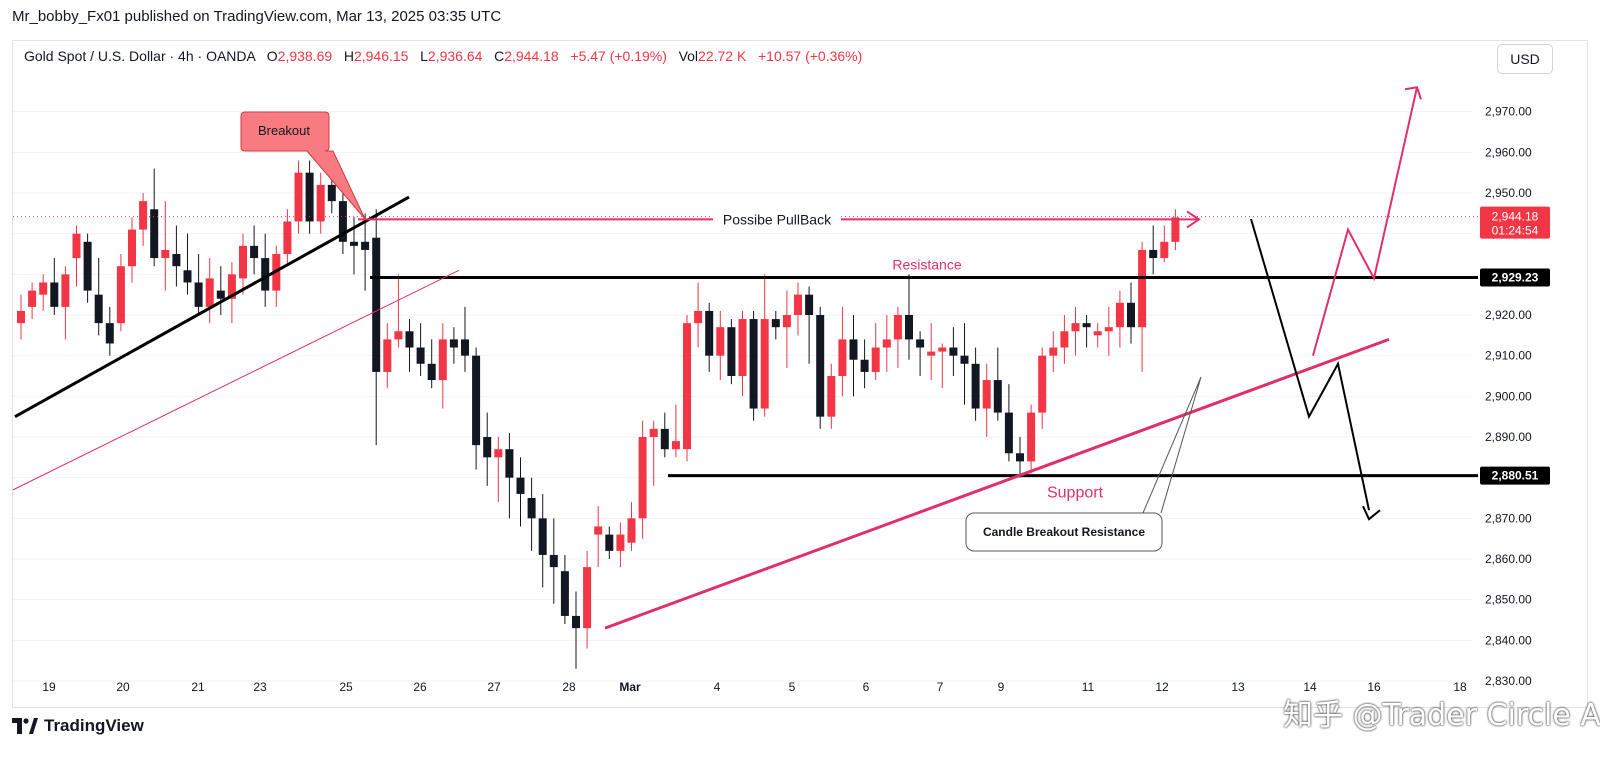 This screenshot has width=1600, height=765. What do you see at coordinates (140, 56) in the screenshot?
I see `symbol-label: Gold Spot / U.S. Dollar · 4h · OANDA` at bounding box center [140, 56].